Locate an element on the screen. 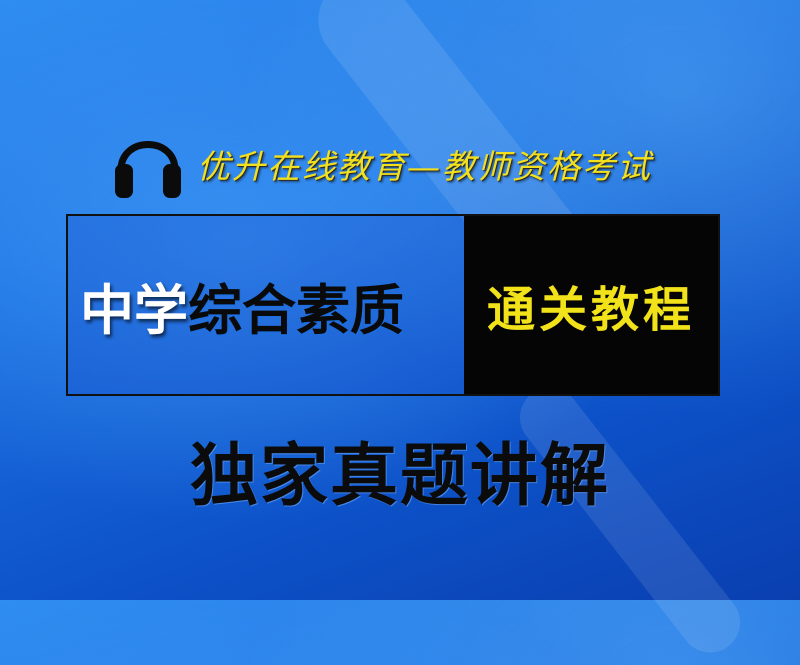 This screenshot has width=800, height=665. course-title: 中学综合素质 is located at coordinates (242, 305).